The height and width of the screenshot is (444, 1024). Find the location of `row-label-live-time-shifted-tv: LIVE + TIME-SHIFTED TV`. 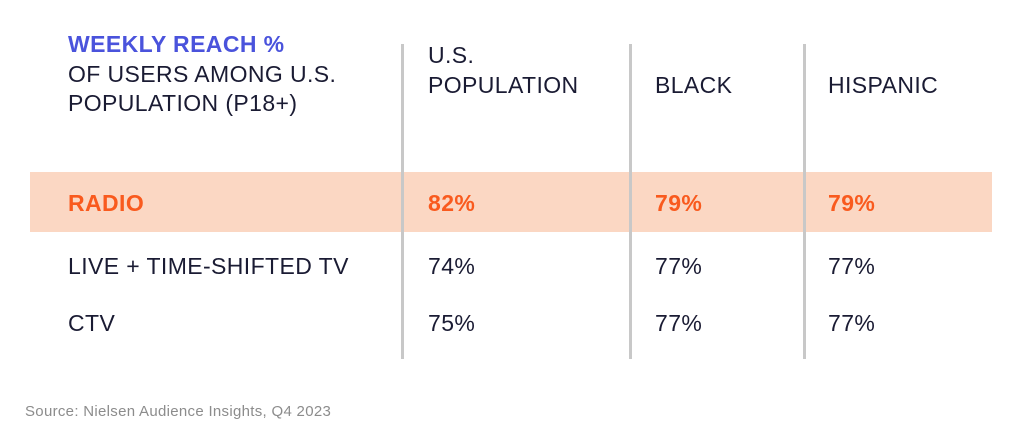

row-label-live-time-shifted-tv: LIVE + TIME-SHIFTED TV is located at coordinates (208, 266).